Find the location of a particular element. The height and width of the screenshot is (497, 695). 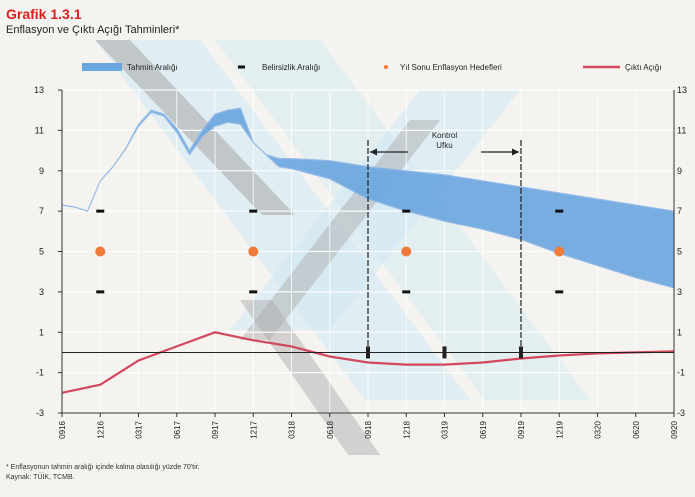

y-tick-label-right: 1 is located at coordinates (679, 332).